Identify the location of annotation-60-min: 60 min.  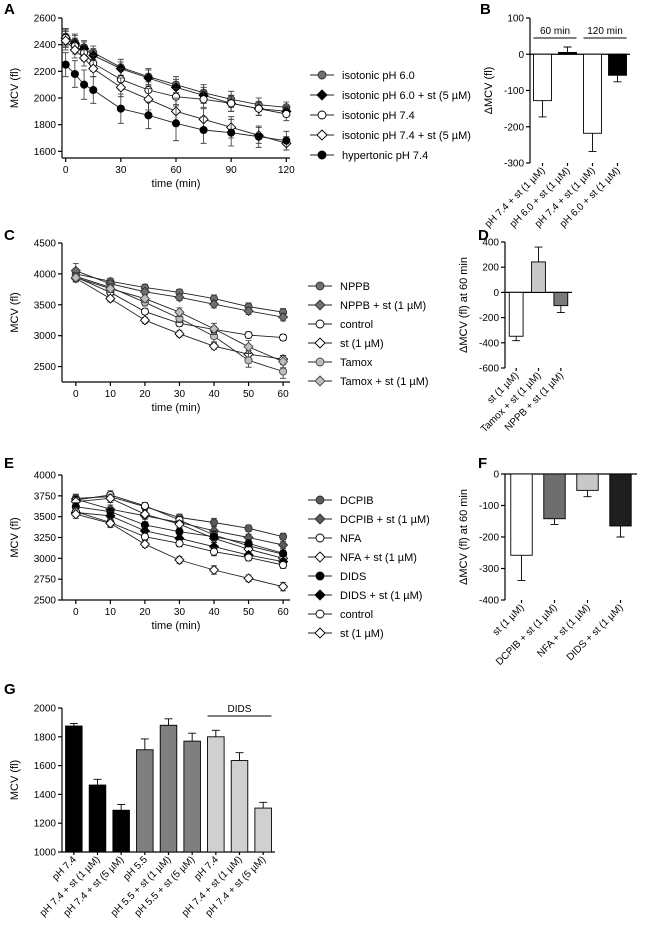
(555, 32).